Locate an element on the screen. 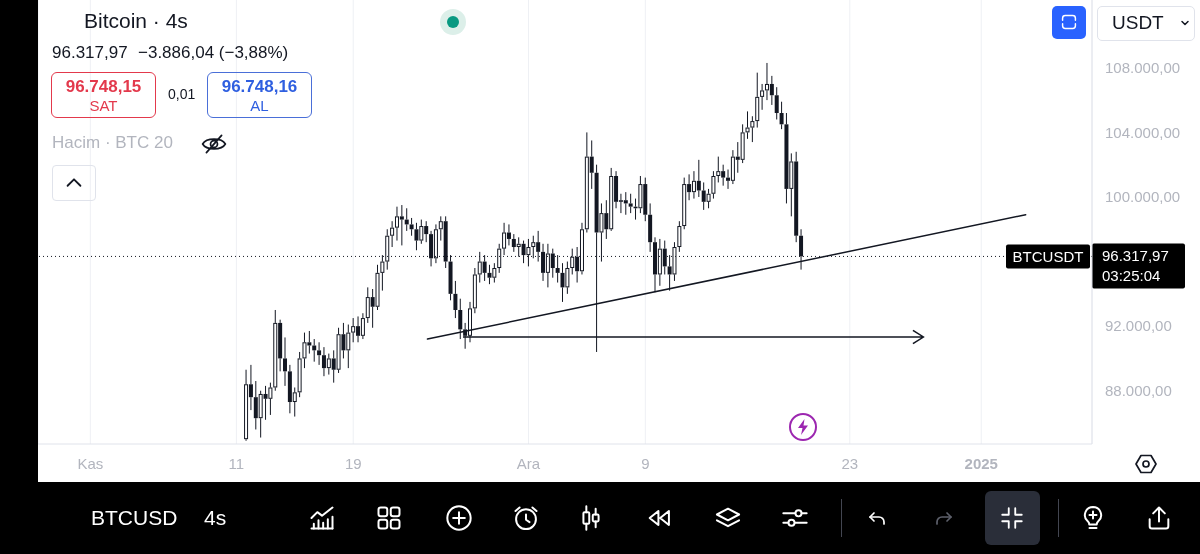  x-tick-label: 19 is located at coordinates (353, 463).